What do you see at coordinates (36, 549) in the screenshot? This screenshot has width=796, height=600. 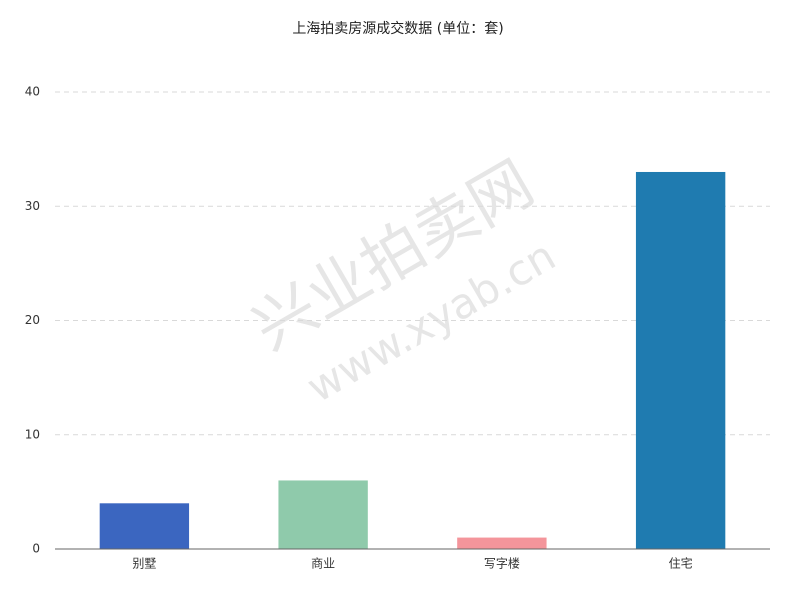 I see `y-tick-label: 0` at bounding box center [36, 549].